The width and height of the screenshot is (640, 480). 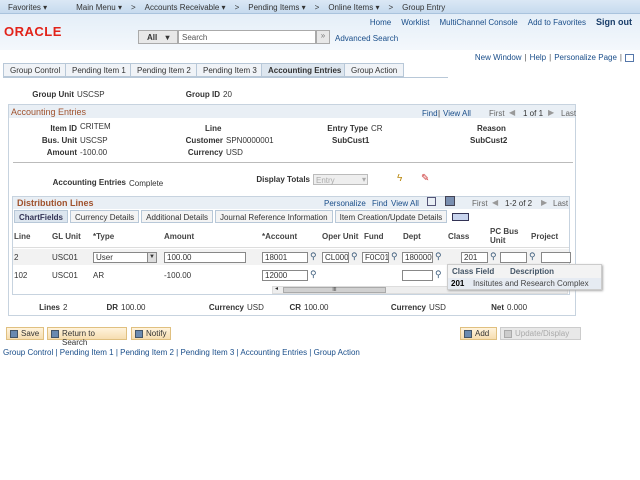 I want to click on personalize-link: Personalize, so click(x=345, y=203).